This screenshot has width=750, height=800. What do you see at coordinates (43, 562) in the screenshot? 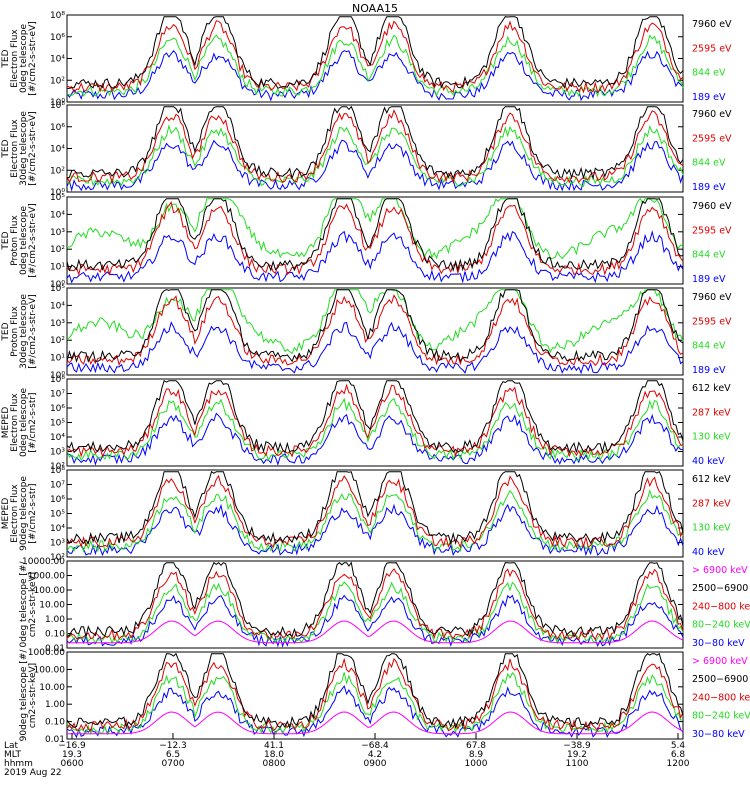
I see `y-tick-label: 10000.00` at bounding box center [43, 562].